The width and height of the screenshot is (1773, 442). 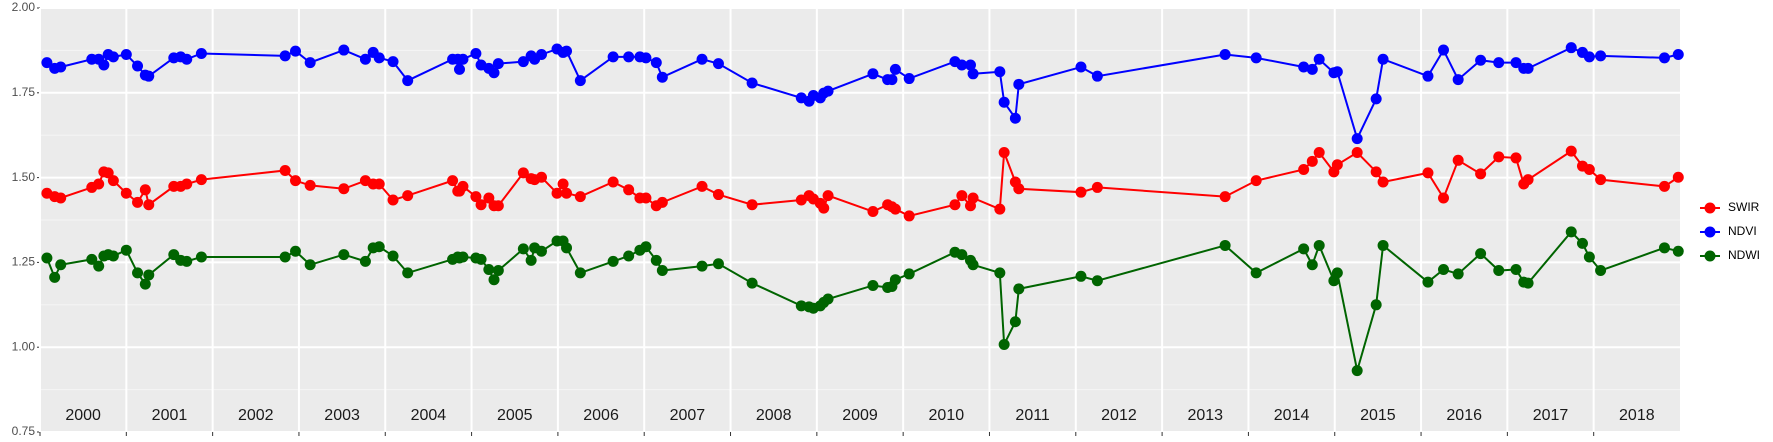 What do you see at coordinates (1744, 255) in the screenshot?
I see `legend-label: NDWI` at bounding box center [1744, 255].